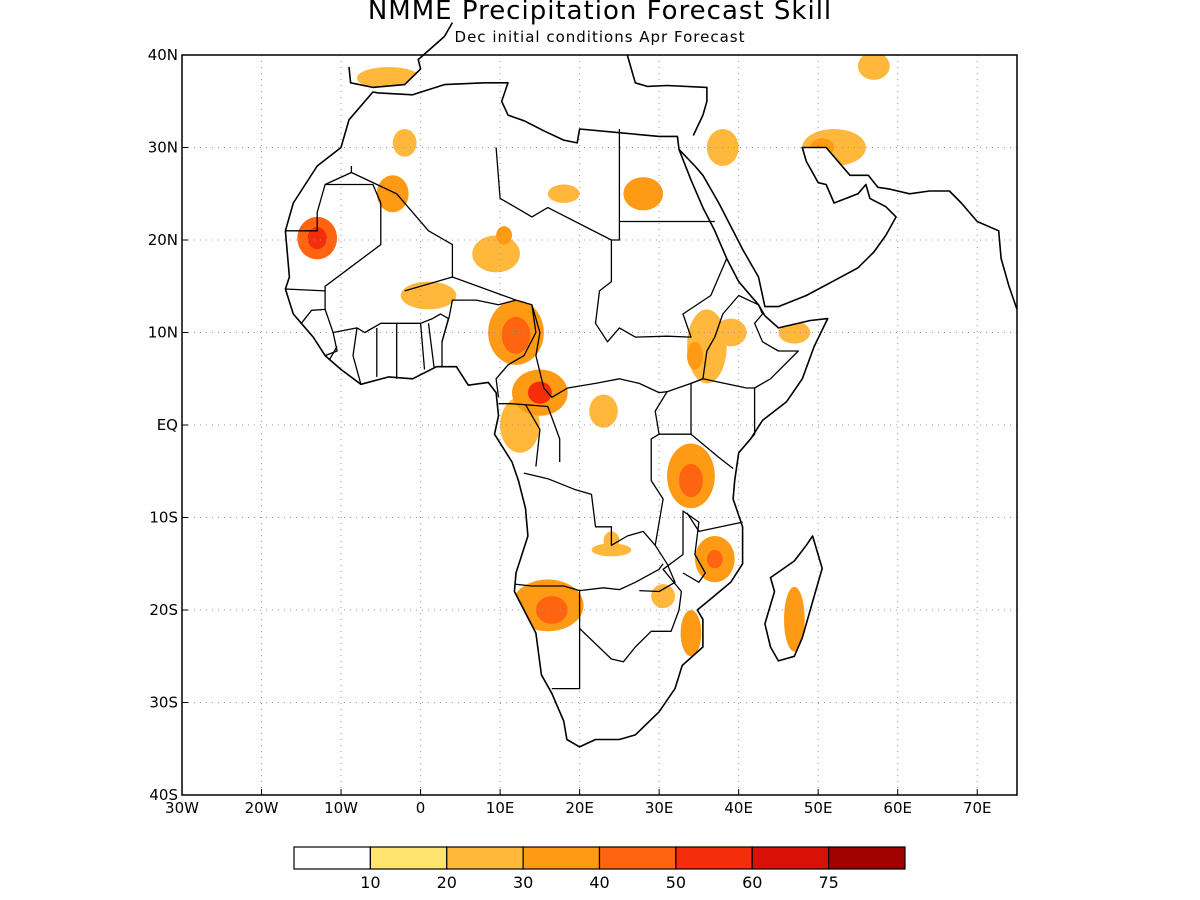  I want to click on madagascar-coastline, so click(794, 598).